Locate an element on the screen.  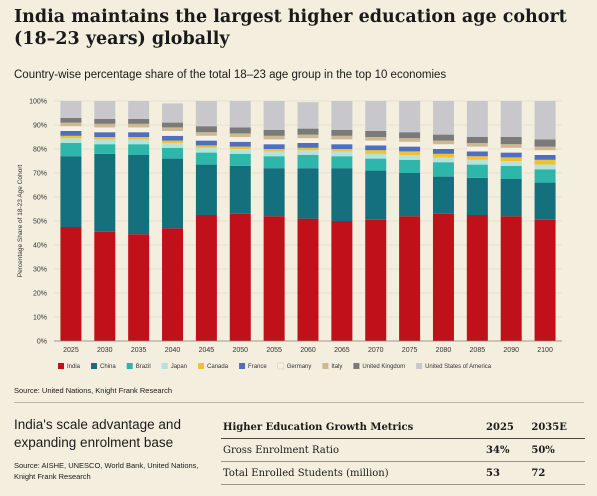
x-tick-label: 2040 is located at coordinates (173, 350).